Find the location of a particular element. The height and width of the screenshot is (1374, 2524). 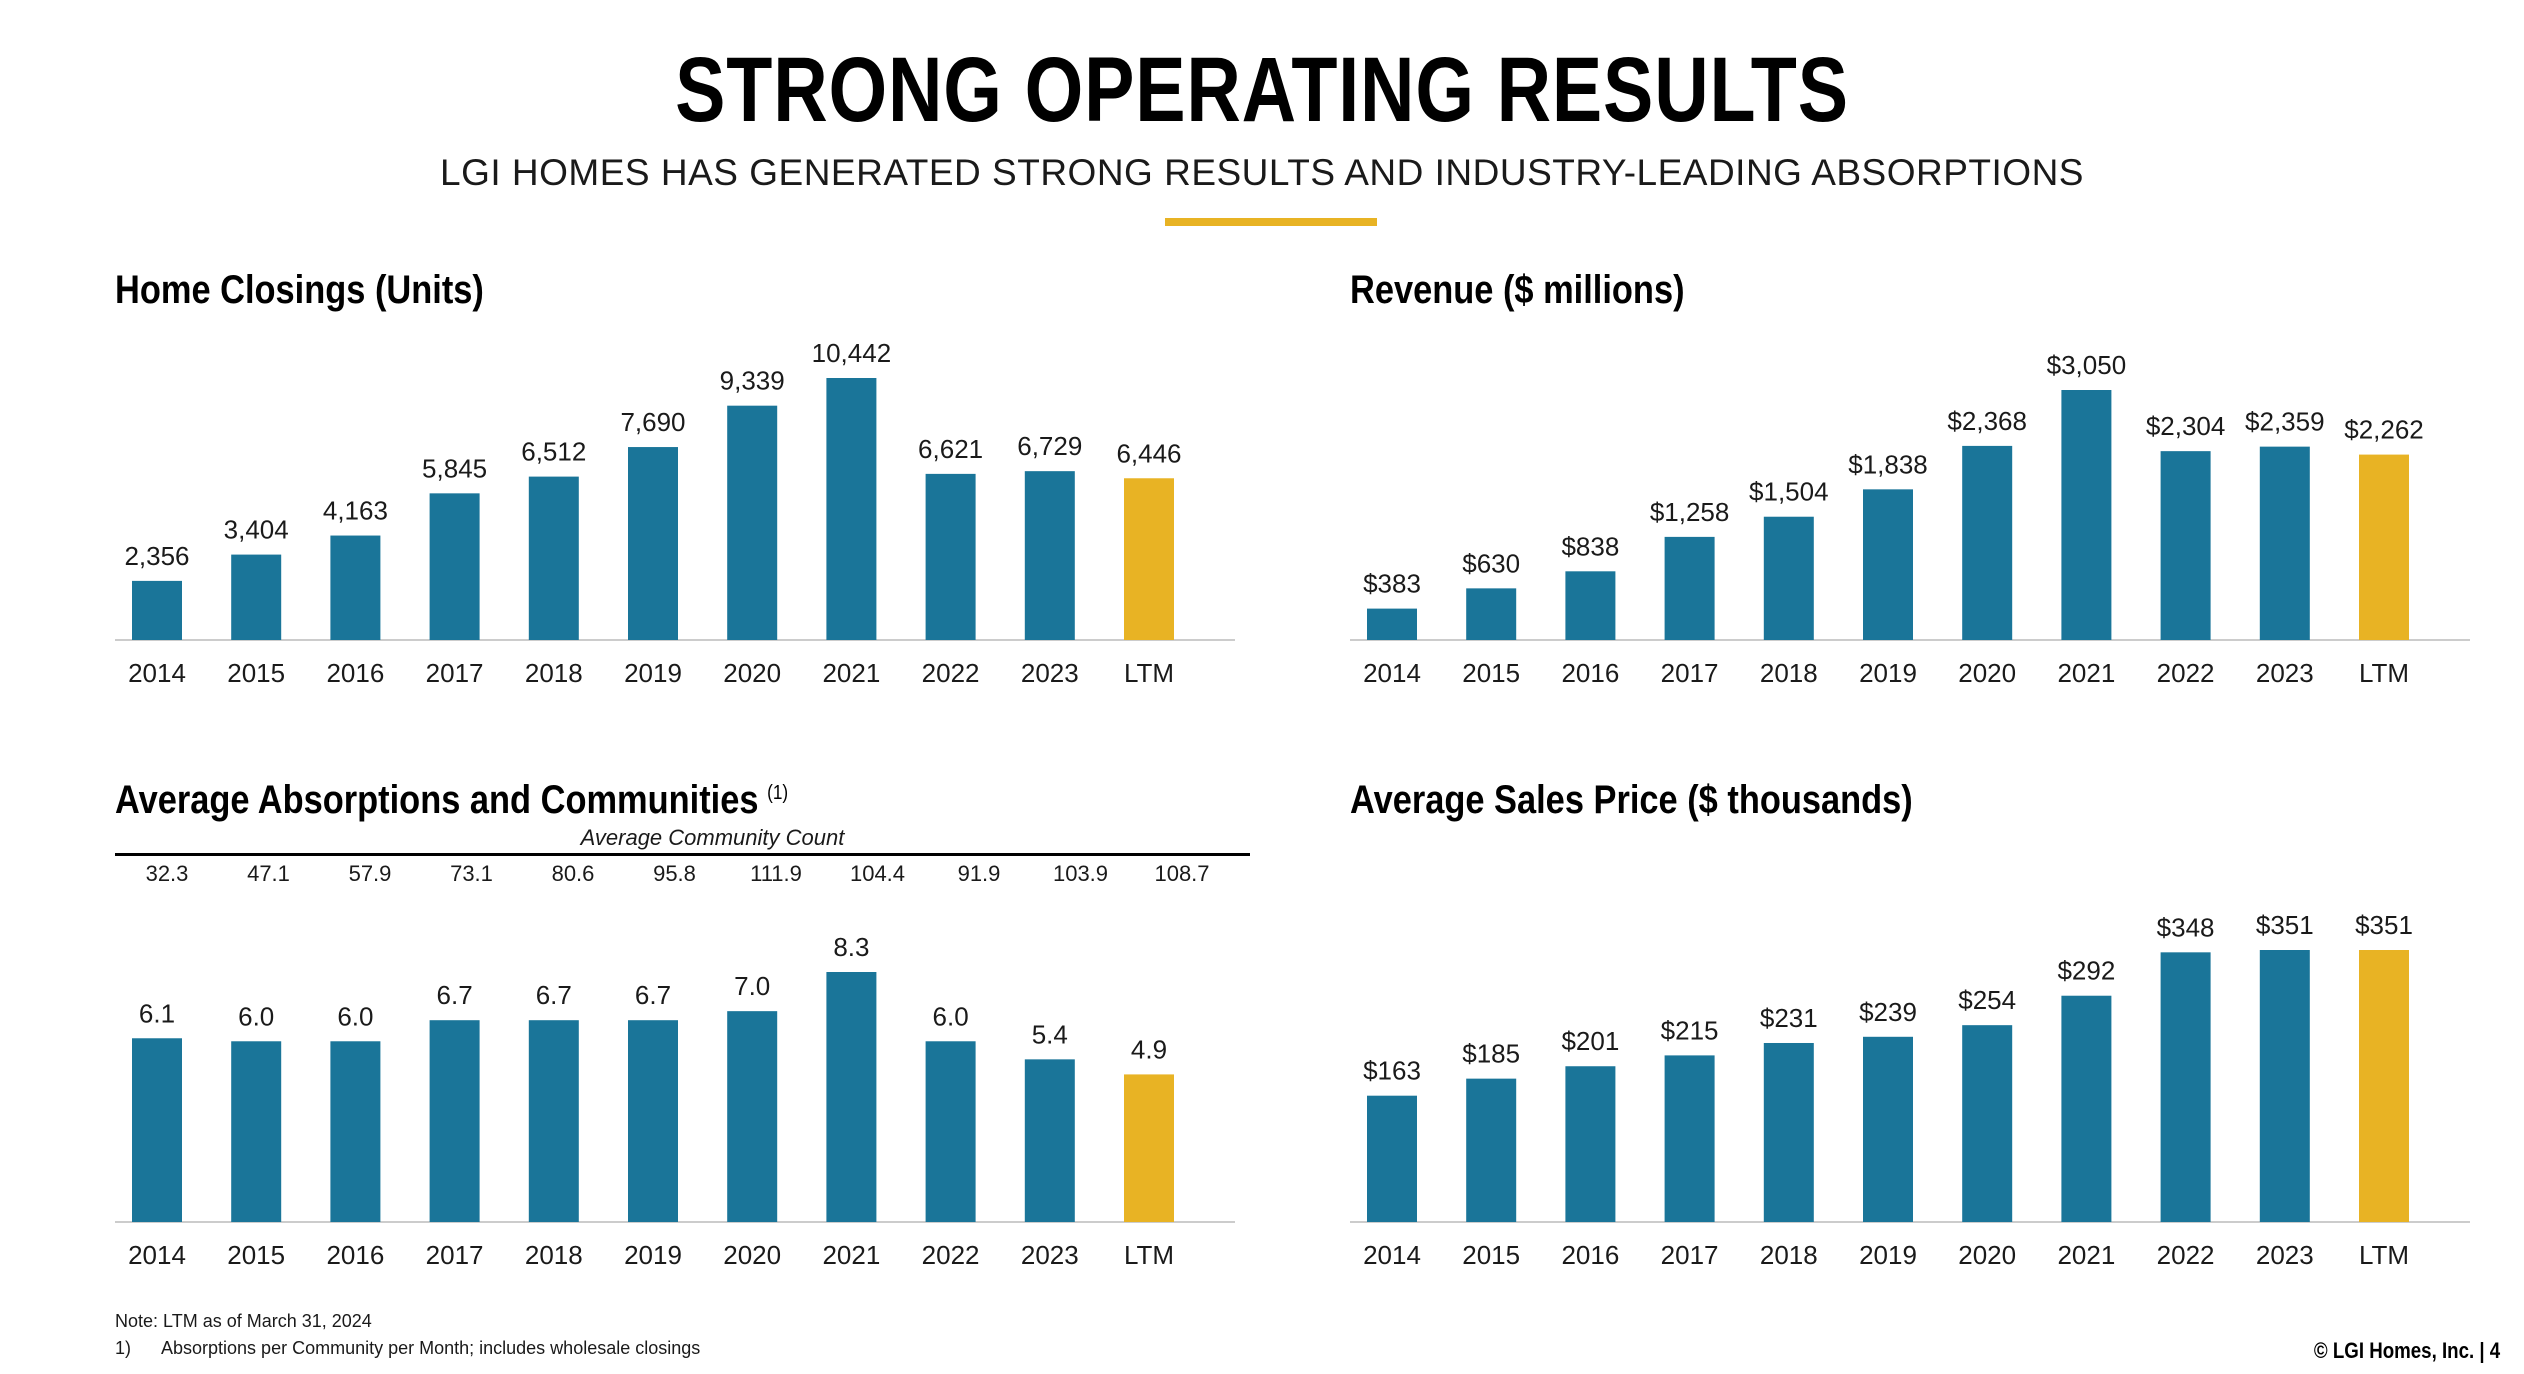

absorptions-data-label: 7.0 is located at coordinates (752, 986).